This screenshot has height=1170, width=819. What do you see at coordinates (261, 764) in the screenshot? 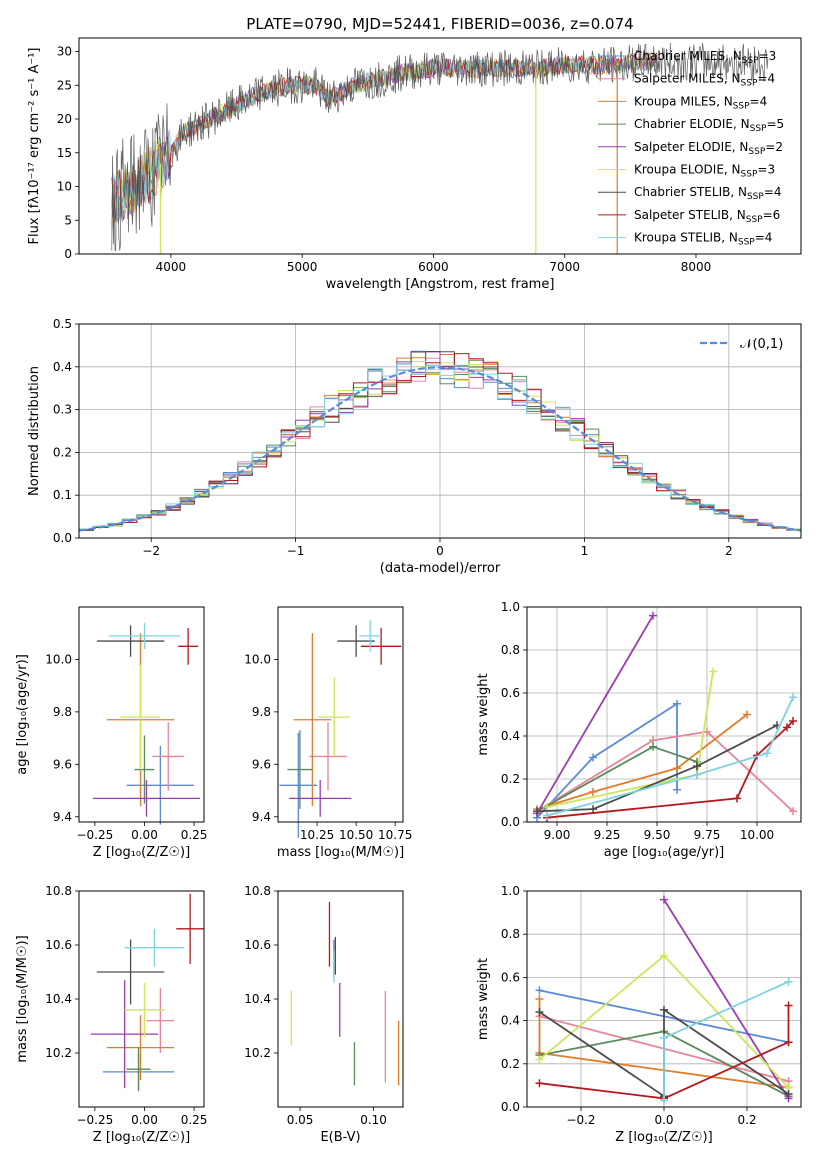
I see `y-tick-label: 9.6` at bounding box center [261, 764].